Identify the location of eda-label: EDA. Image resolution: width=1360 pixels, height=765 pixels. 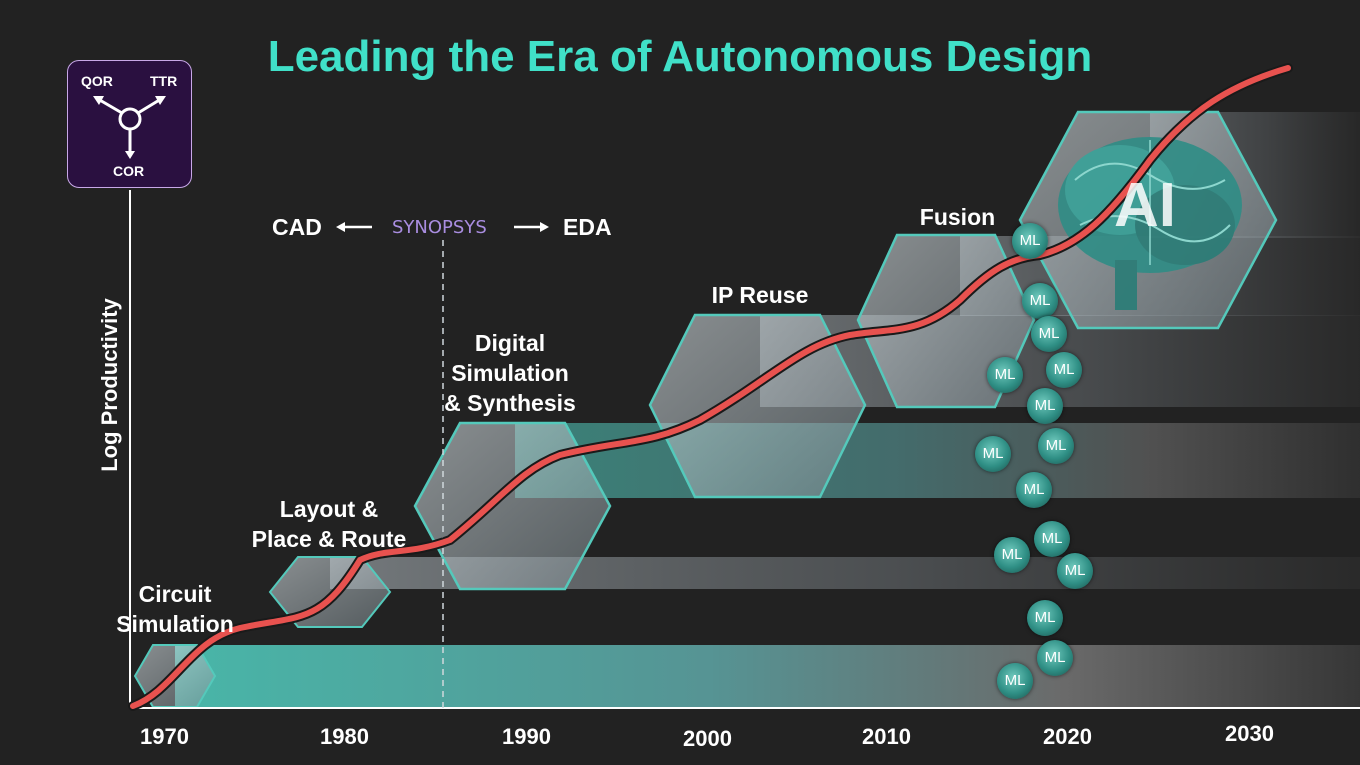
(587, 227).